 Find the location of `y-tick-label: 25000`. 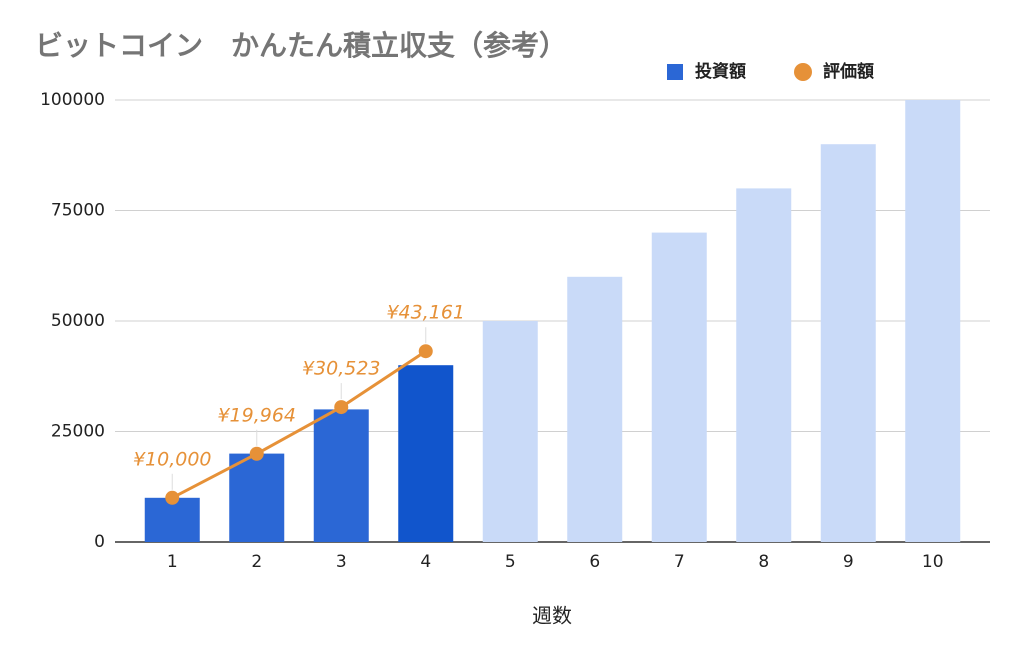

y-tick-label: 25000 is located at coordinates (78, 432).